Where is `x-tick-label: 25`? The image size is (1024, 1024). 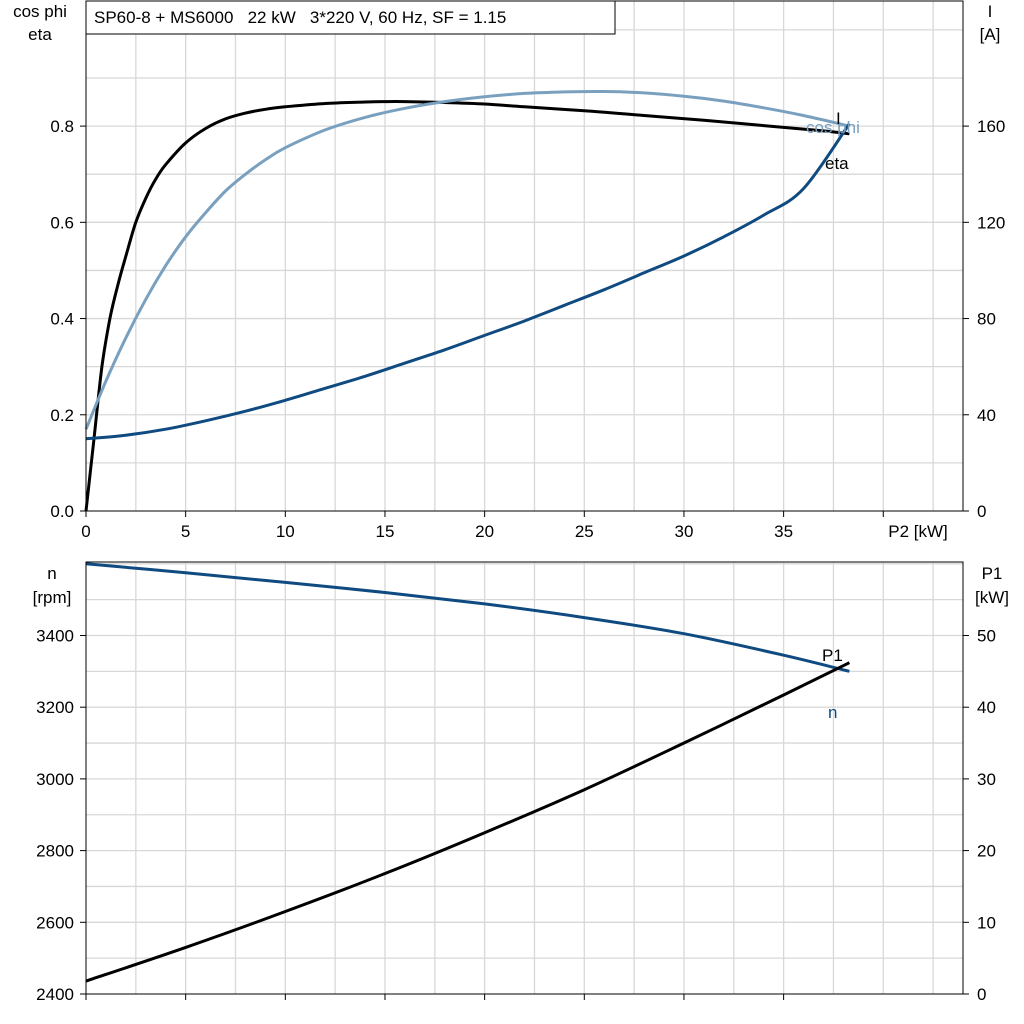
x-tick-label: 25 is located at coordinates (584, 531).